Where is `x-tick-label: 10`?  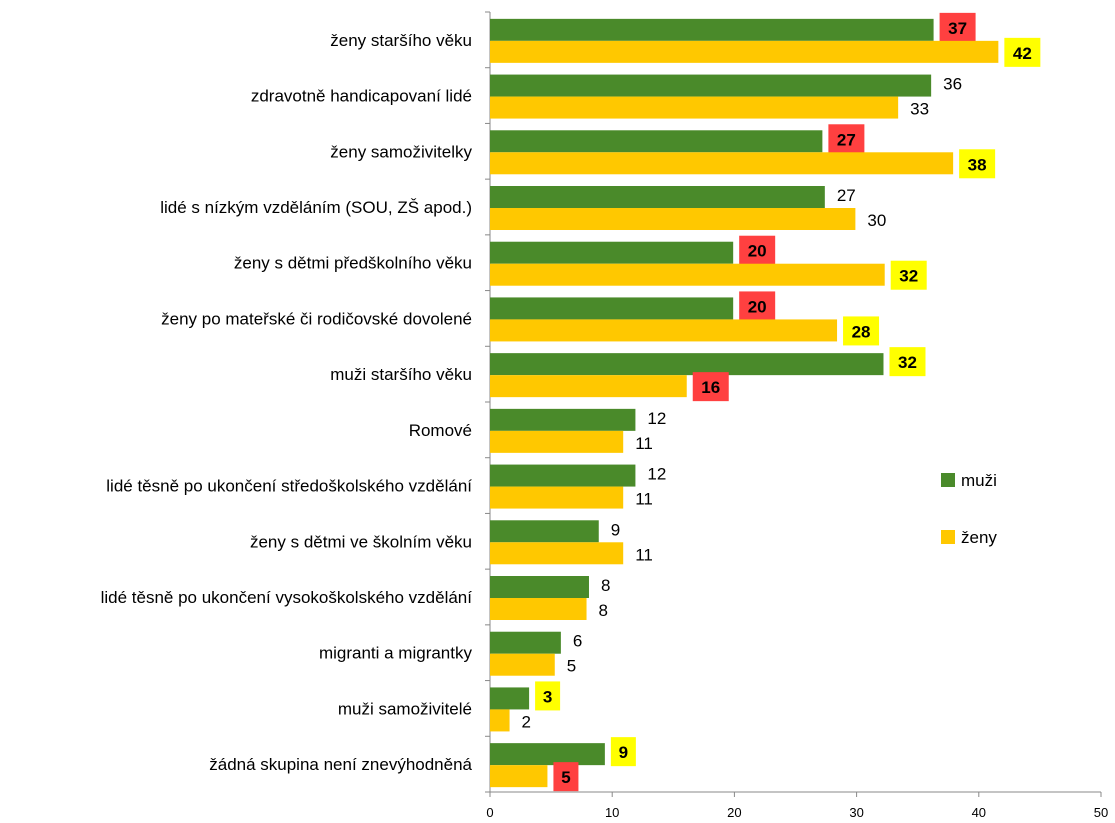 x-tick-label: 10 is located at coordinates (612, 812).